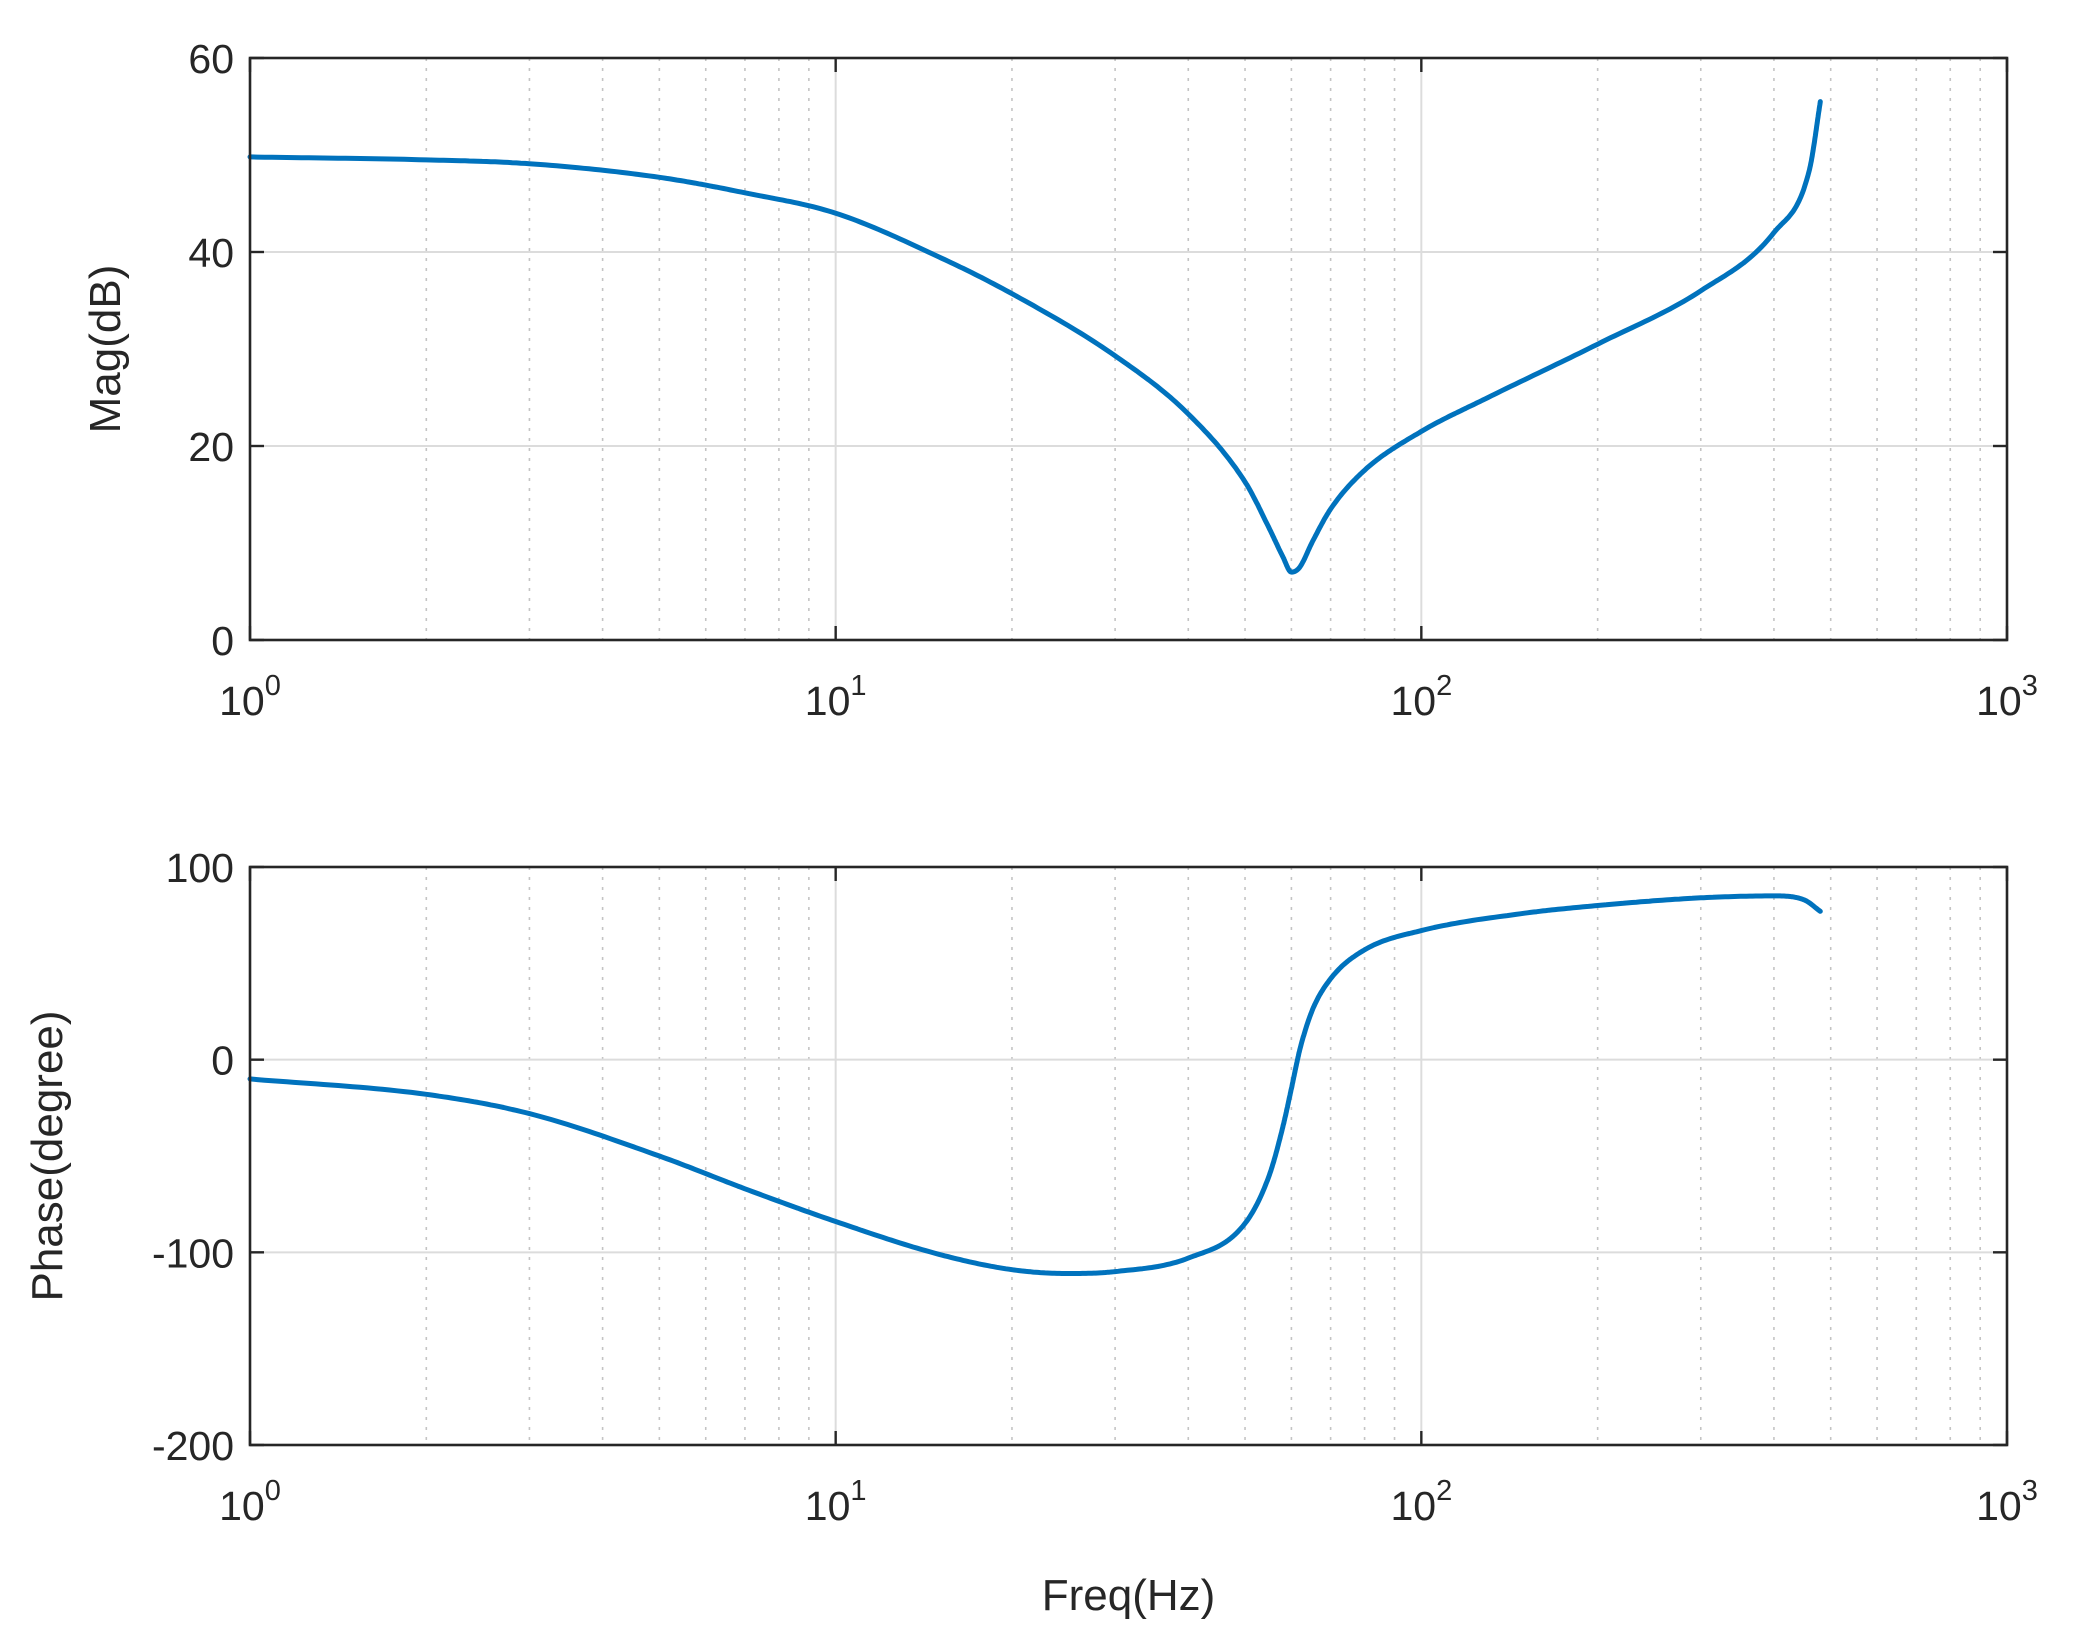 This screenshot has height=1642, width=2084. I want to click on y-tick-label: 40, so click(211, 253).